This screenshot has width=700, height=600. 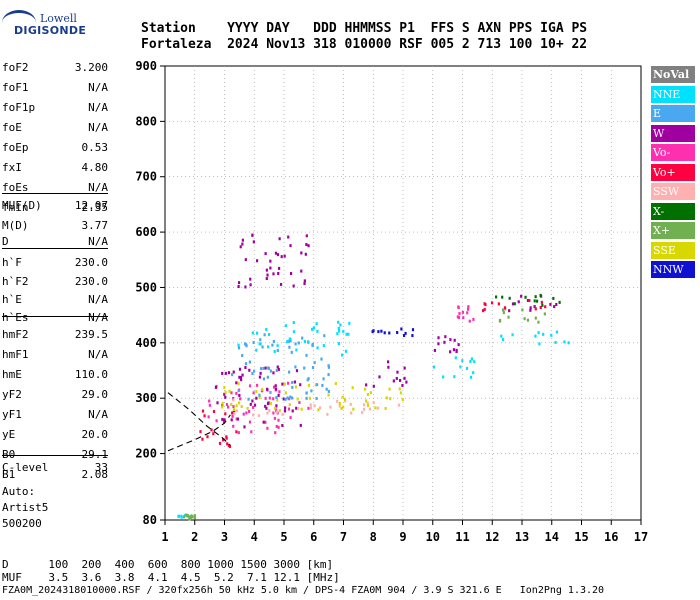 What do you see at coordinates (55, 191) in the screenshot?
I see `param-row-foes: foEs N/A` at bounding box center [55, 191].